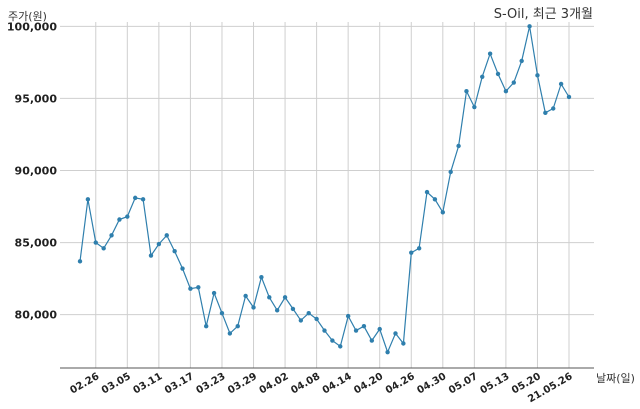 The height and width of the screenshot is (409, 640). What do you see at coordinates (431, 383) in the screenshot?
I see `x-tick-label: 04.30` at bounding box center [431, 383].